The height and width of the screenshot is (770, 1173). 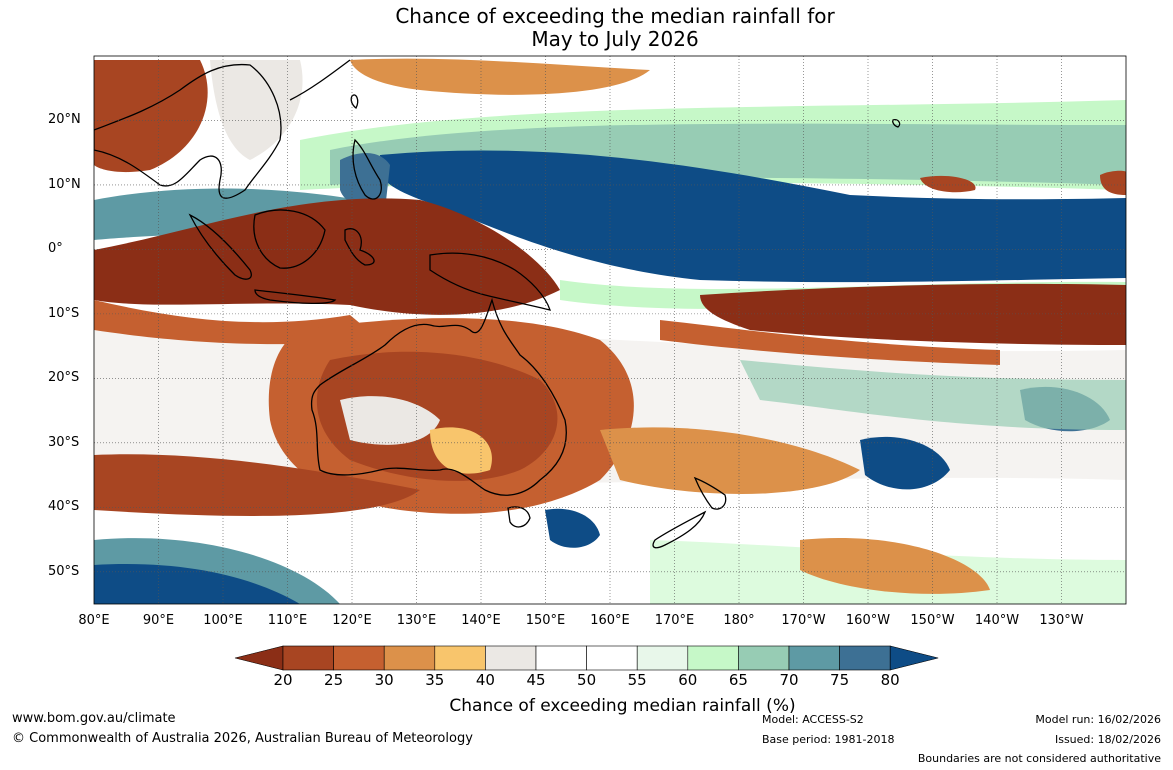 What do you see at coordinates (545, 620) in the screenshot?
I see `longitude-label: 150°E` at bounding box center [545, 620].